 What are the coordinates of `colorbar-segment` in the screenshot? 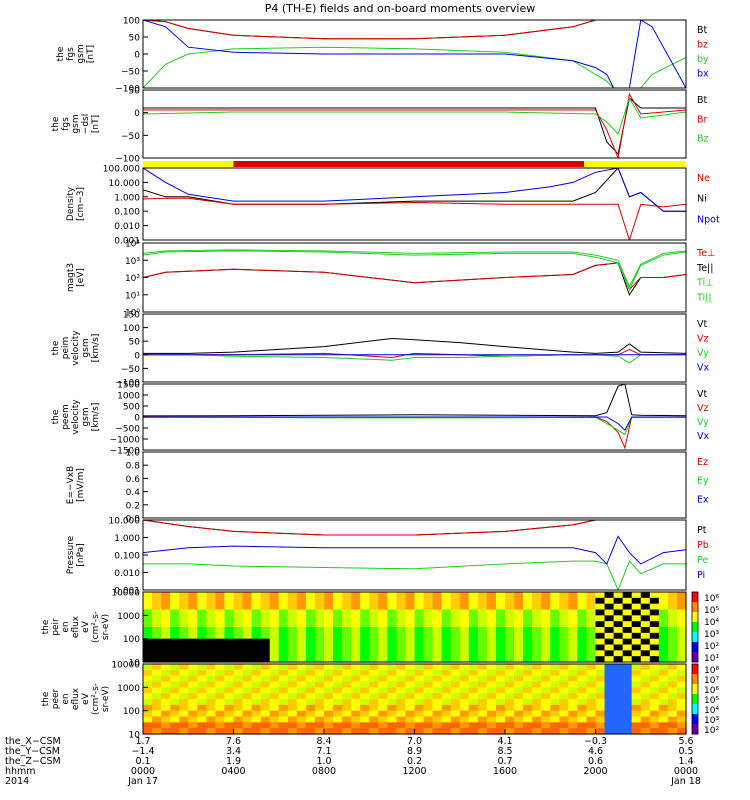 It's located at (695, 729).